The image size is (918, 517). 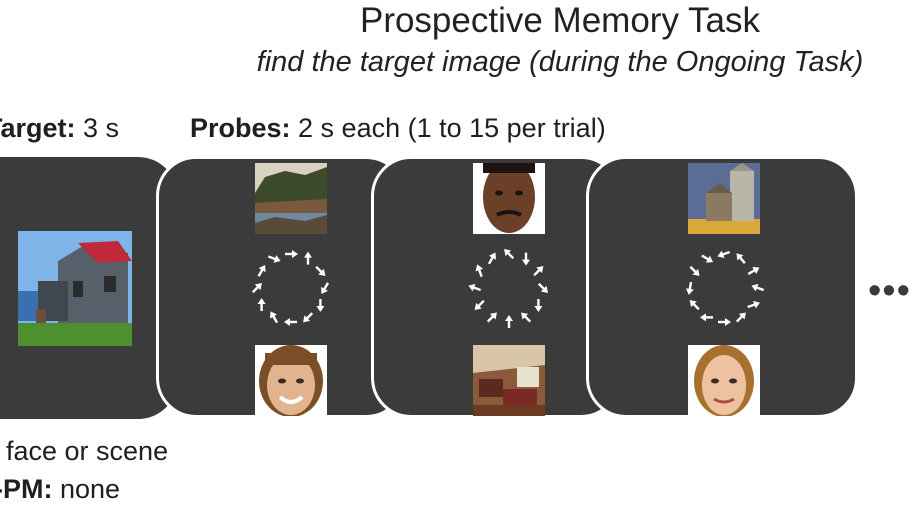 What do you see at coordinates (26, 489) in the screenshot?
I see `no-pm-label-bold: -PM:` at bounding box center [26, 489].